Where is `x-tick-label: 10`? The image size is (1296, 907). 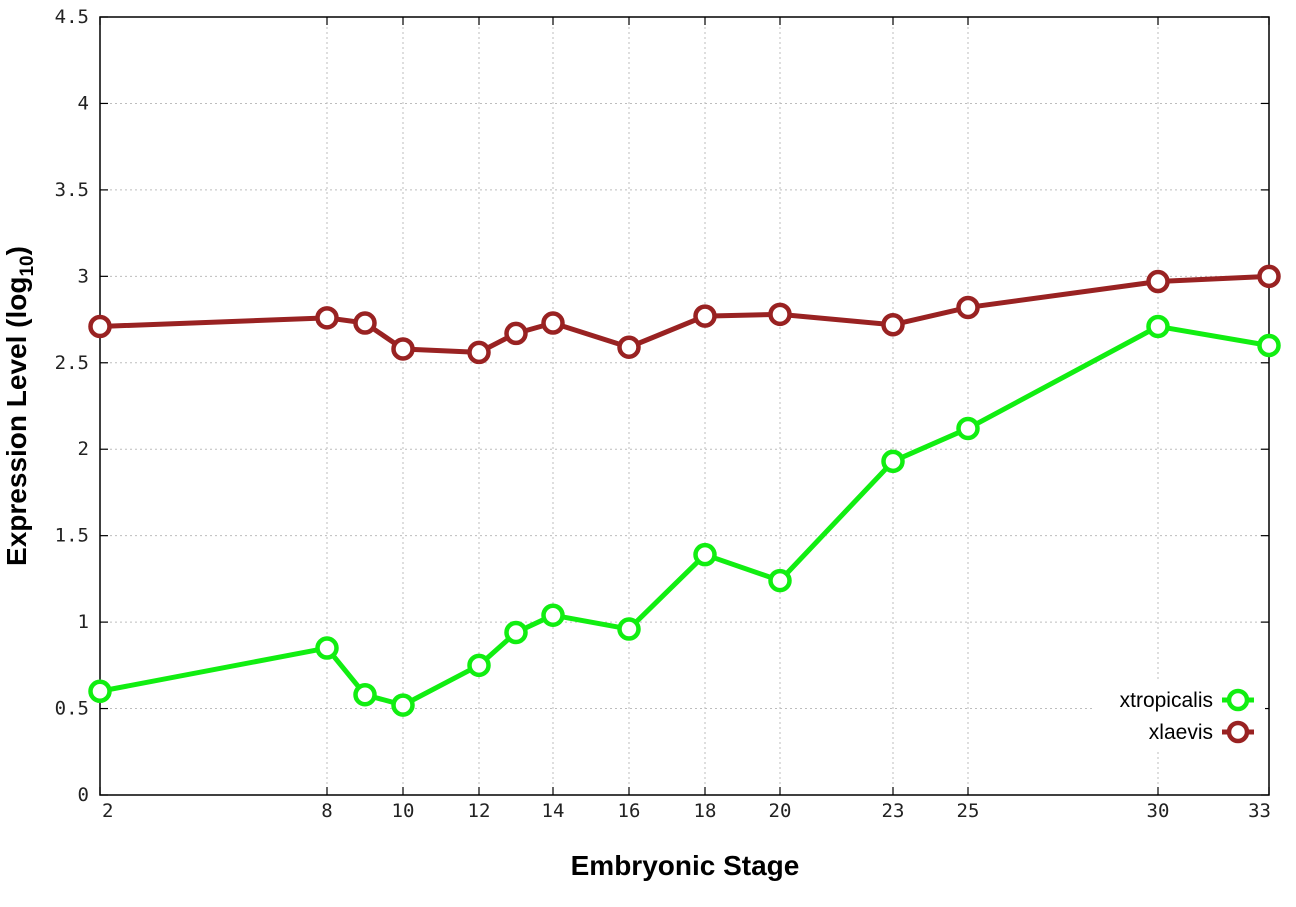
x-tick-label: 10 is located at coordinates (403, 811).